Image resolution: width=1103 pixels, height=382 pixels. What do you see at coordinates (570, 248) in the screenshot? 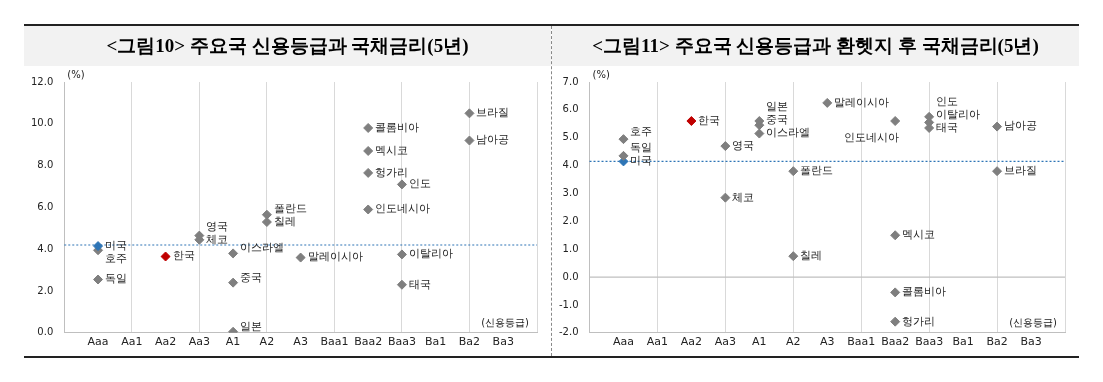
I see `y-tick-label: 1.0` at bounding box center [570, 248].